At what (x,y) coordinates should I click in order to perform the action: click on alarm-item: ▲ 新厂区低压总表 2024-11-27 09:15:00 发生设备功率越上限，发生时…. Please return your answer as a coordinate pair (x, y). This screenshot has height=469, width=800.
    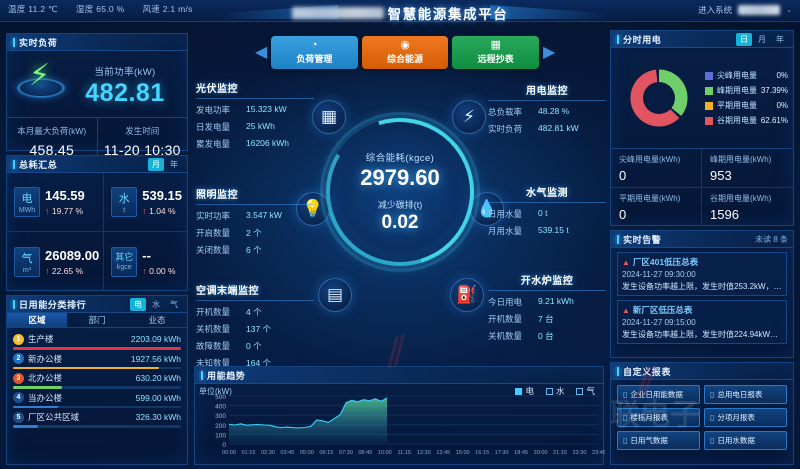
    Looking at the image, I should click on (702, 322).